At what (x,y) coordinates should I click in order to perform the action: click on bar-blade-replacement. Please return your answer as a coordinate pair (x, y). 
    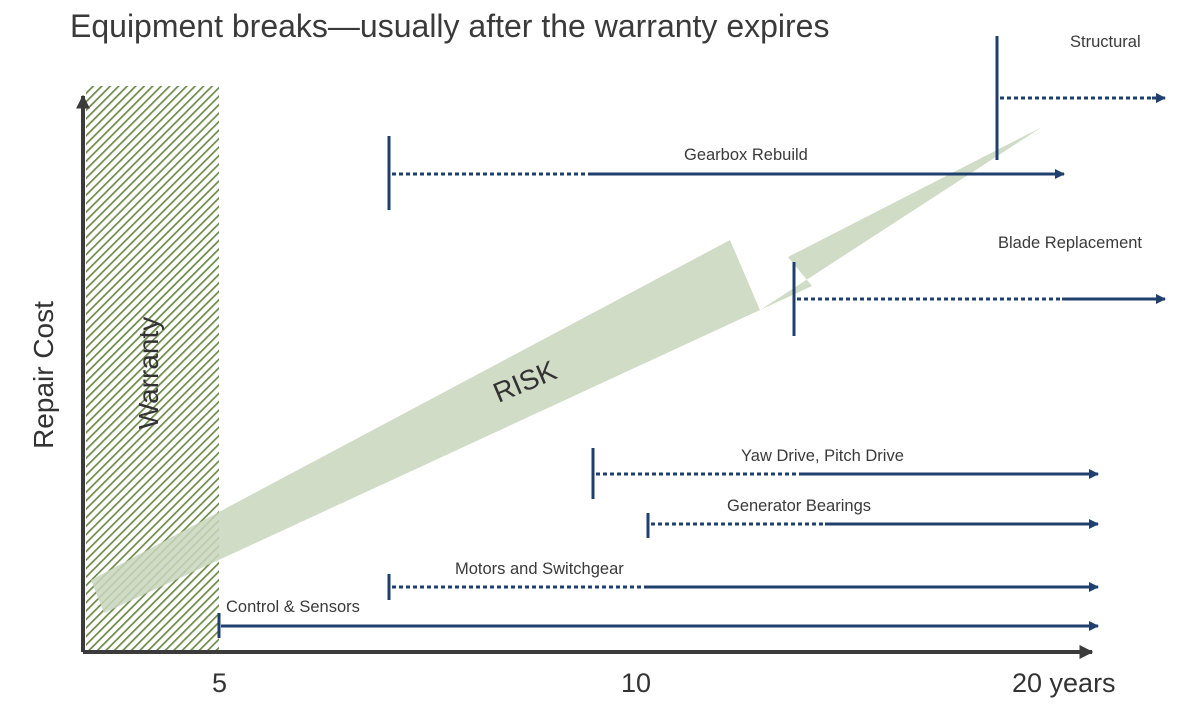
    Looking at the image, I should click on (979, 299).